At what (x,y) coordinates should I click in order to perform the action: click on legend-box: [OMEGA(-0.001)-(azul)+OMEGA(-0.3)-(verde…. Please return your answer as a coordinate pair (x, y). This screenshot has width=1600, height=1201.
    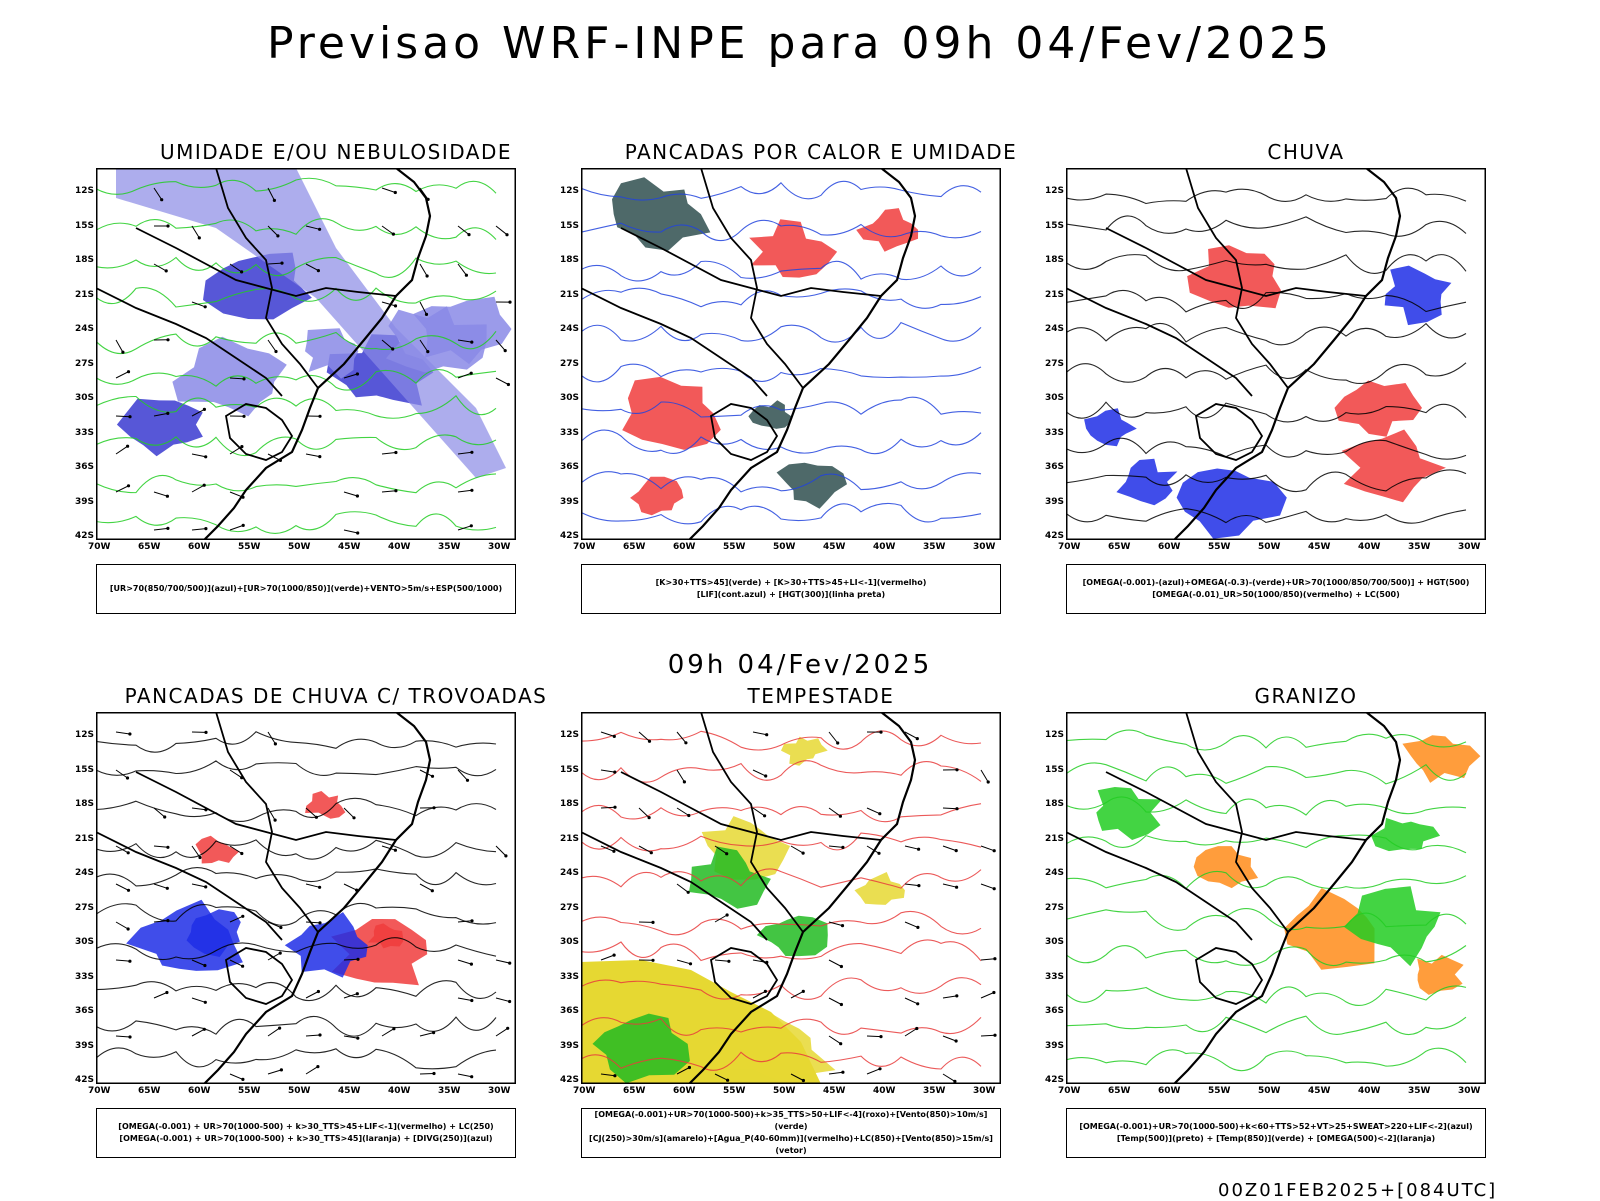
    Looking at the image, I should click on (1276, 589).